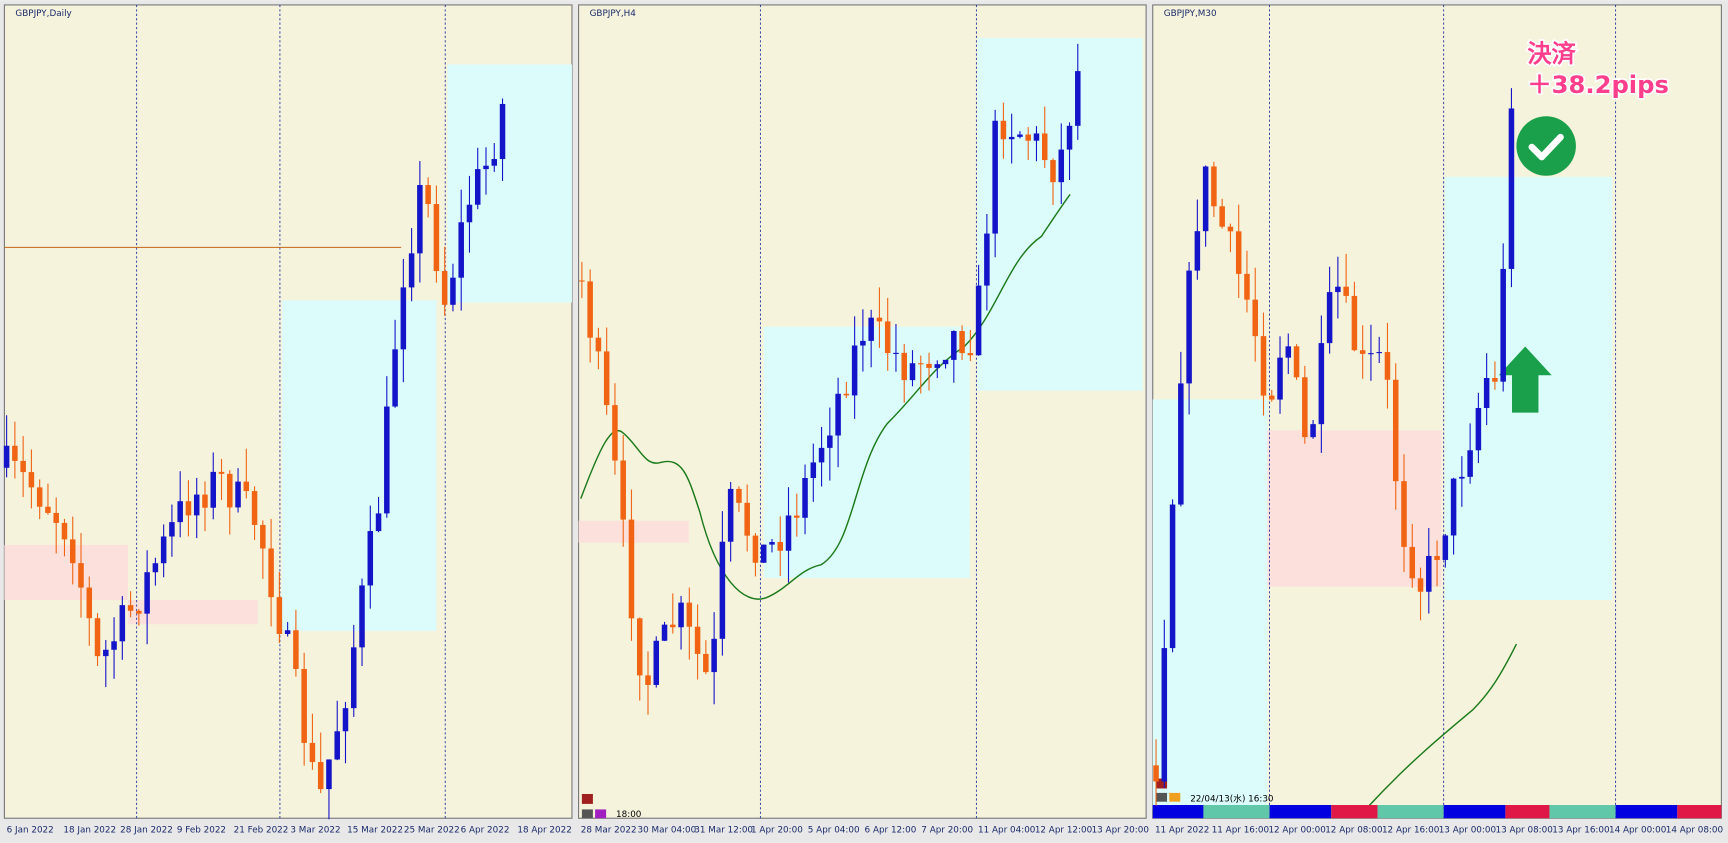  I want to click on check-icon, so click(1546, 146).